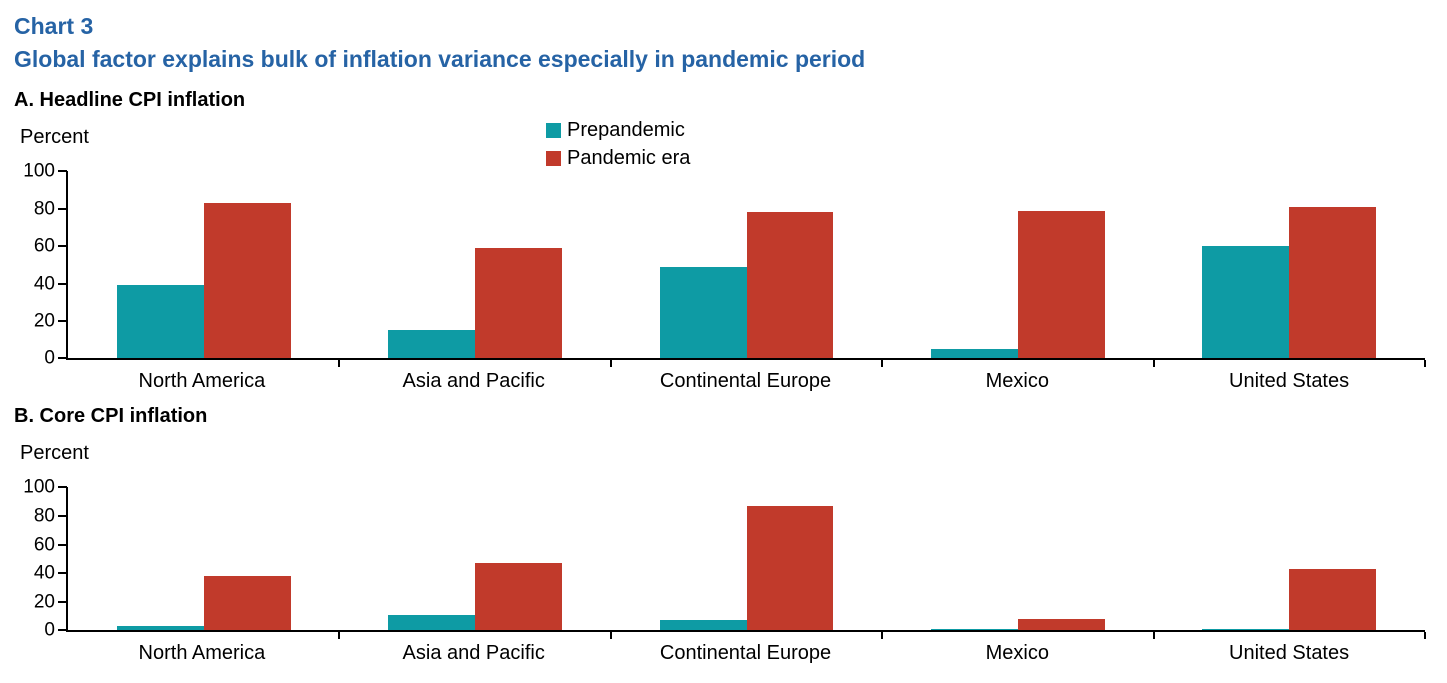 This screenshot has width=1447, height=683. I want to click on legend-label: Prepandemic, so click(626, 130).